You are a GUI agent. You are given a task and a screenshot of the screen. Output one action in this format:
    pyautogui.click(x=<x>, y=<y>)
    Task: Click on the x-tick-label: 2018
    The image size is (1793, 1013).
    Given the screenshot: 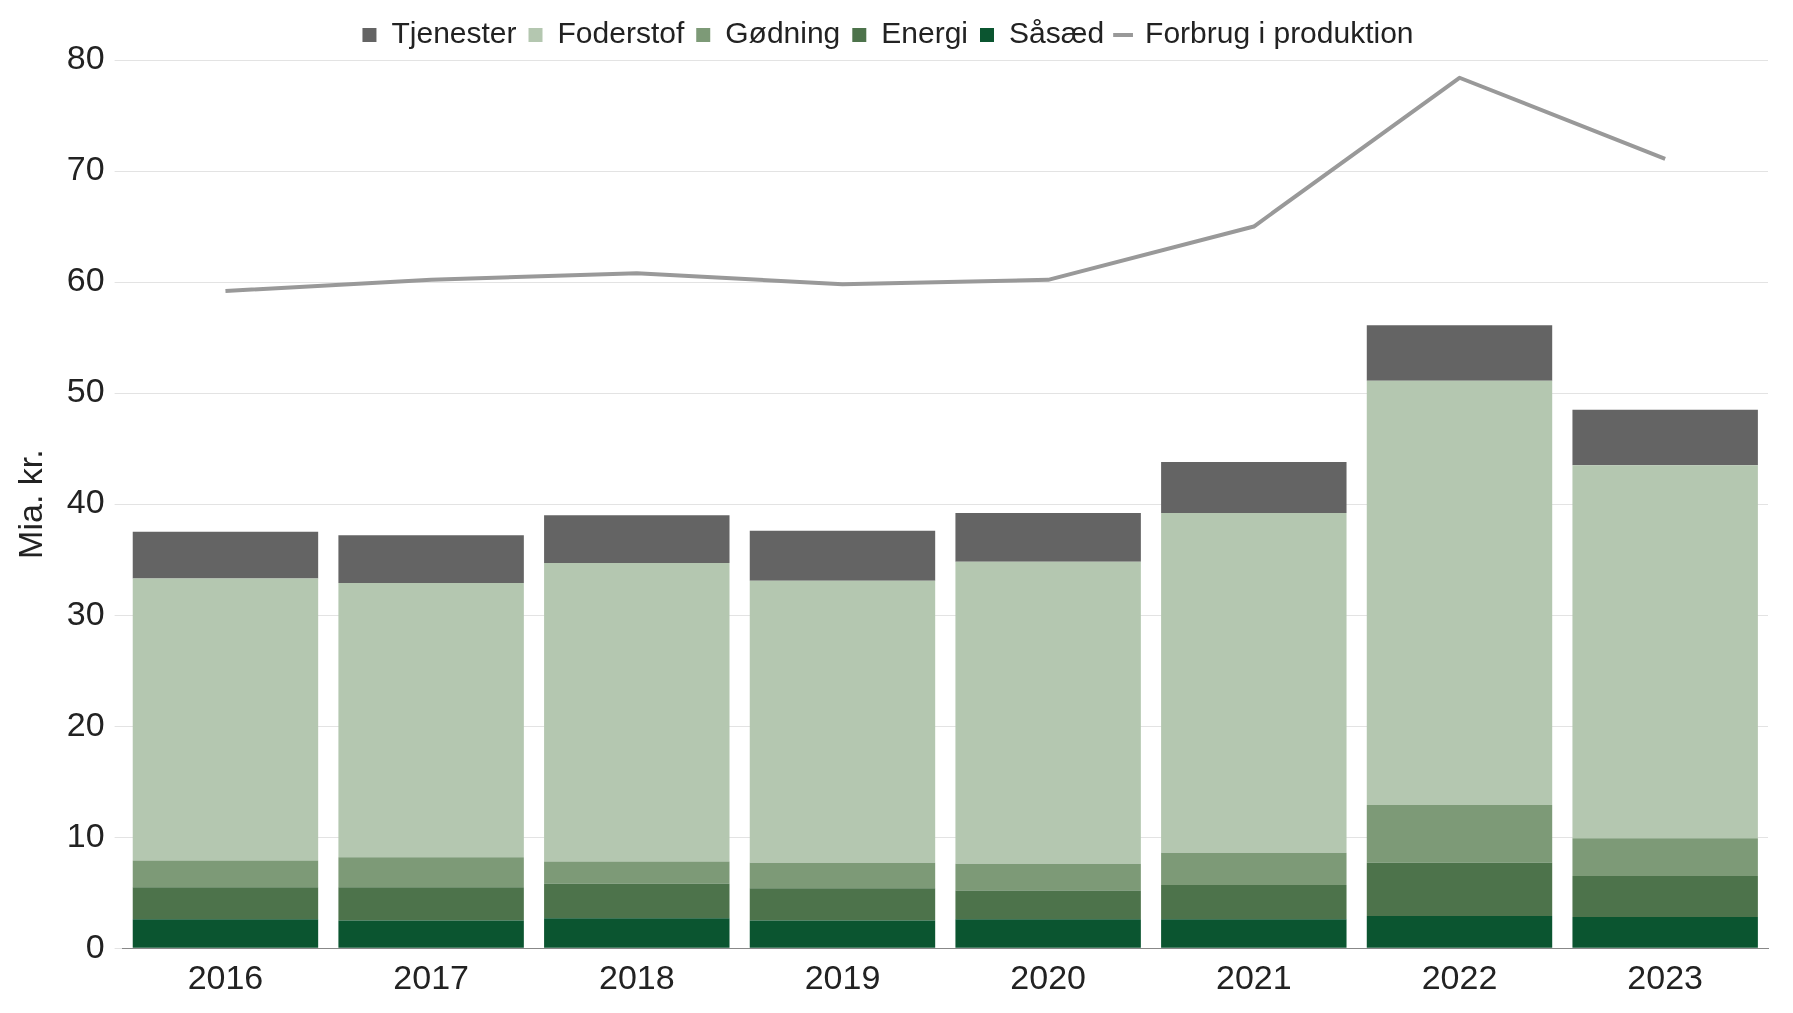 What is the action you would take?
    pyautogui.click(x=636, y=976)
    